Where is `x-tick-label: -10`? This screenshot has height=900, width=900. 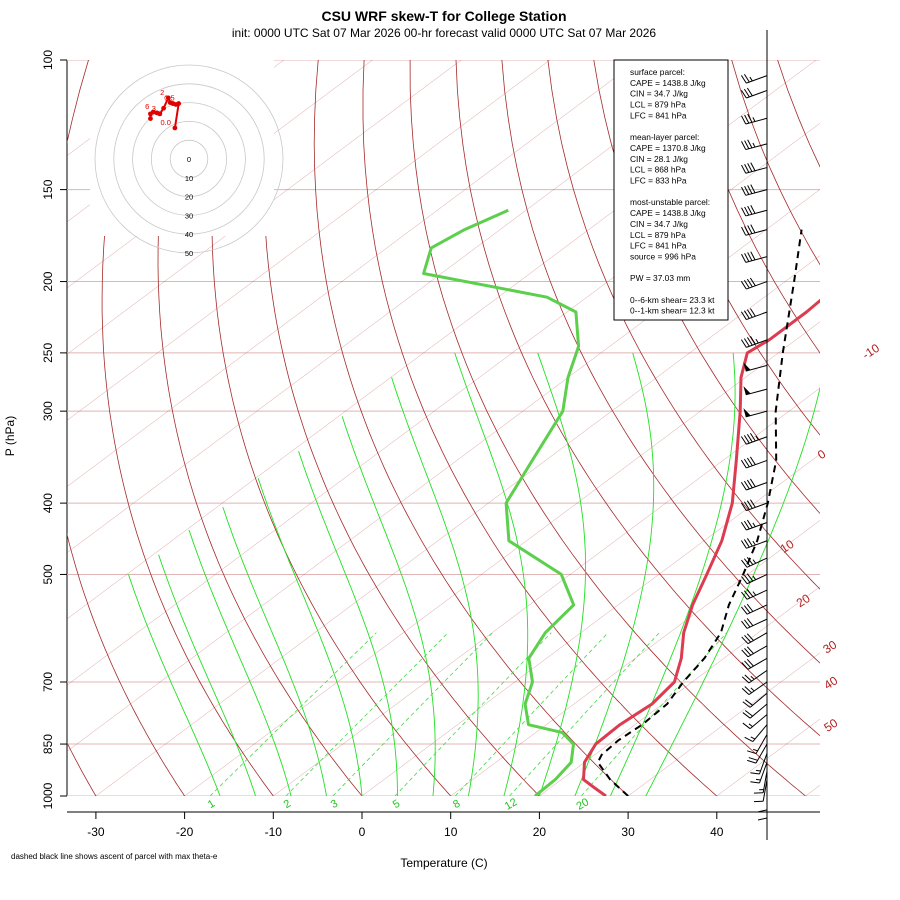 x-tick-label: -10 is located at coordinates (274, 832).